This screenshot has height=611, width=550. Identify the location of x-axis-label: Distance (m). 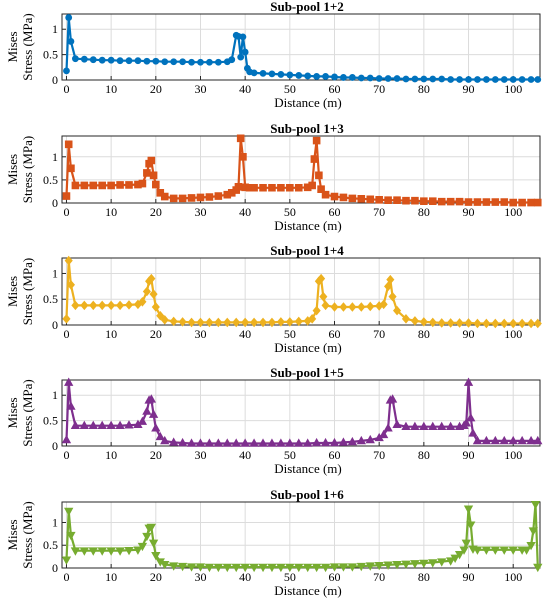
(308, 468).